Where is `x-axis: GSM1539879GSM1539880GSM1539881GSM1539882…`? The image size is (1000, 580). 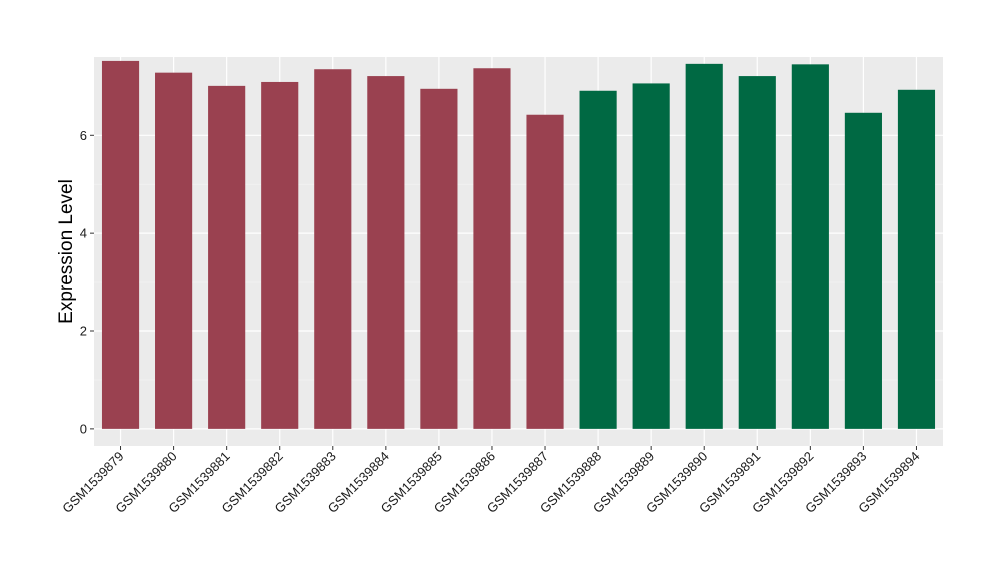
x-axis: GSM1539879GSM1539880GSM1539881GSM1539882… is located at coordinates (491, 481).